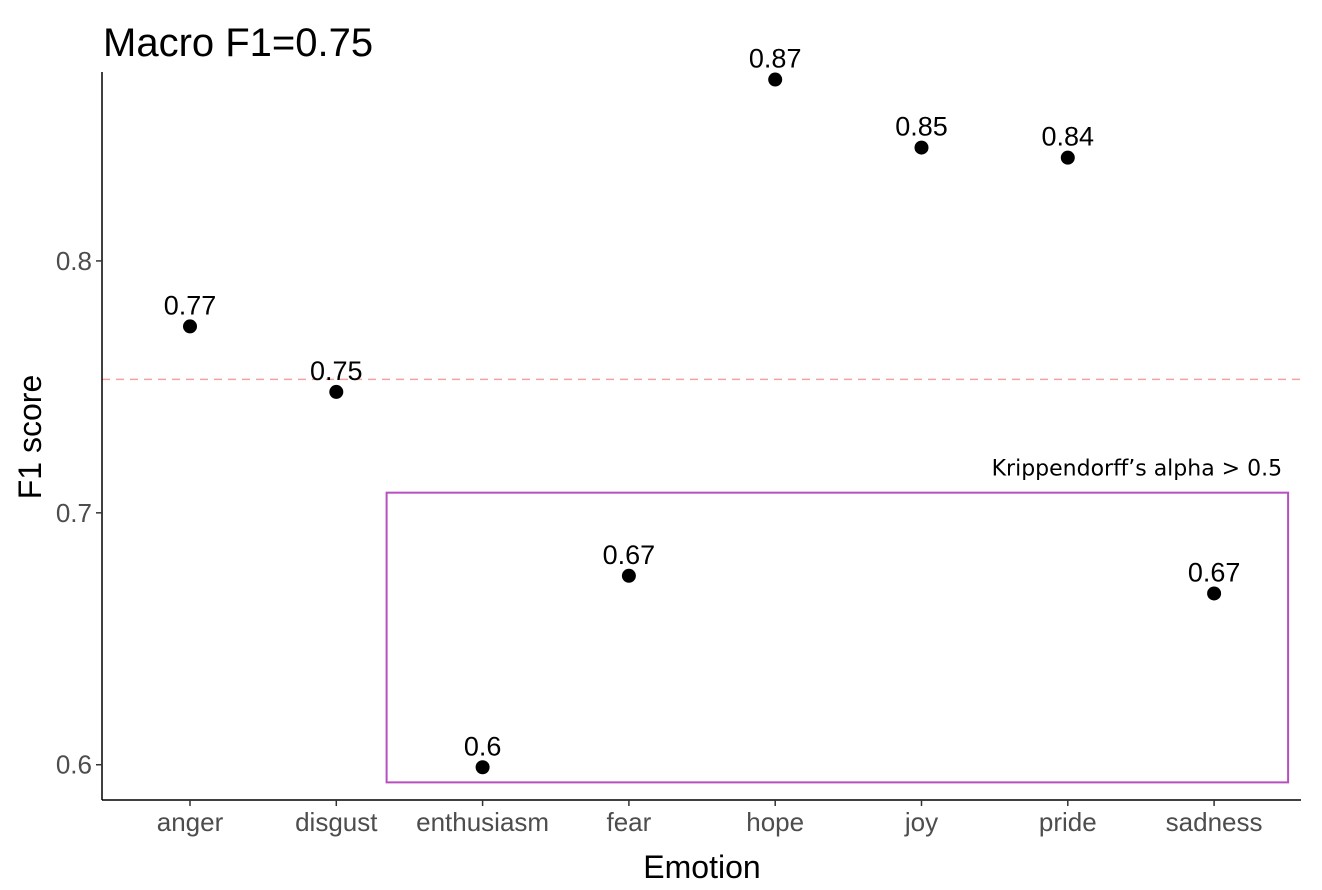 This screenshot has height=890, width=1322. Describe the element at coordinates (336, 822) in the screenshot. I see `x-tick-label: disgust` at that location.